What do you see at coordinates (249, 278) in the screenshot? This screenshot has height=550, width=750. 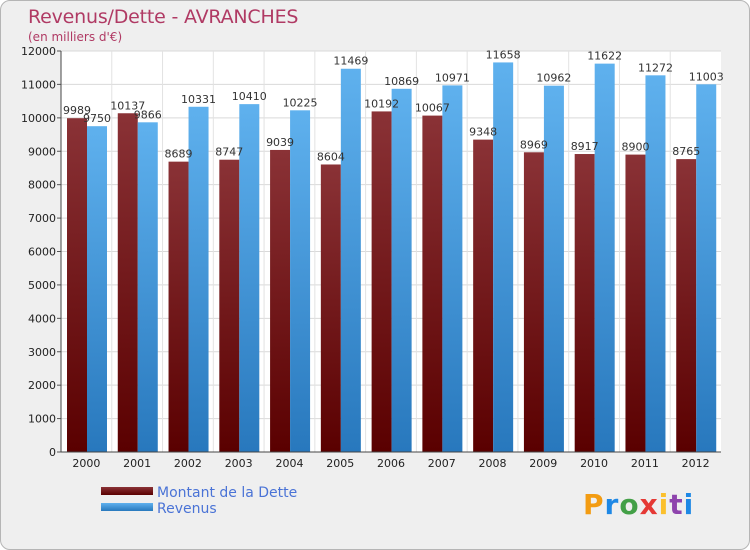 I see `bar-revenue-2003` at bounding box center [249, 278].